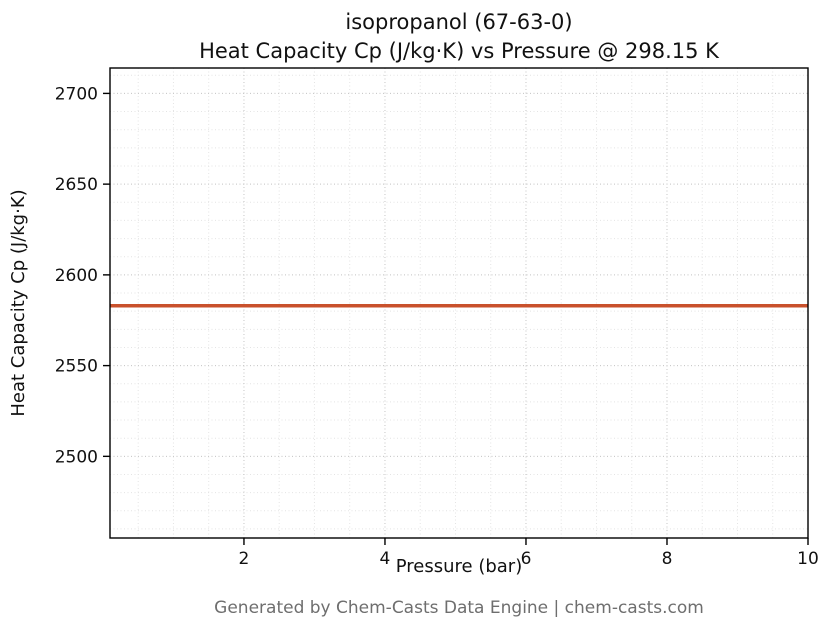 The width and height of the screenshot is (836, 644). I want to click on y-tick-label: 2500, so click(76, 457).